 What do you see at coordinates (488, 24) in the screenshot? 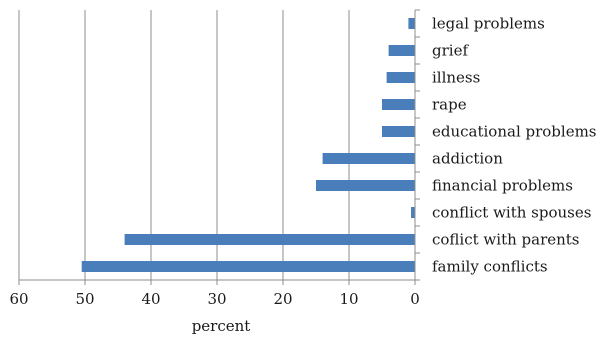
I see `category-label-legal-problems: legal problems` at bounding box center [488, 24].